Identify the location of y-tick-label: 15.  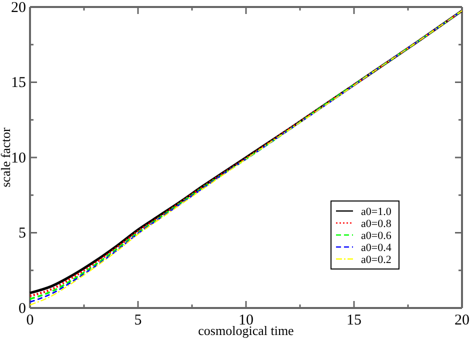
(18, 83).